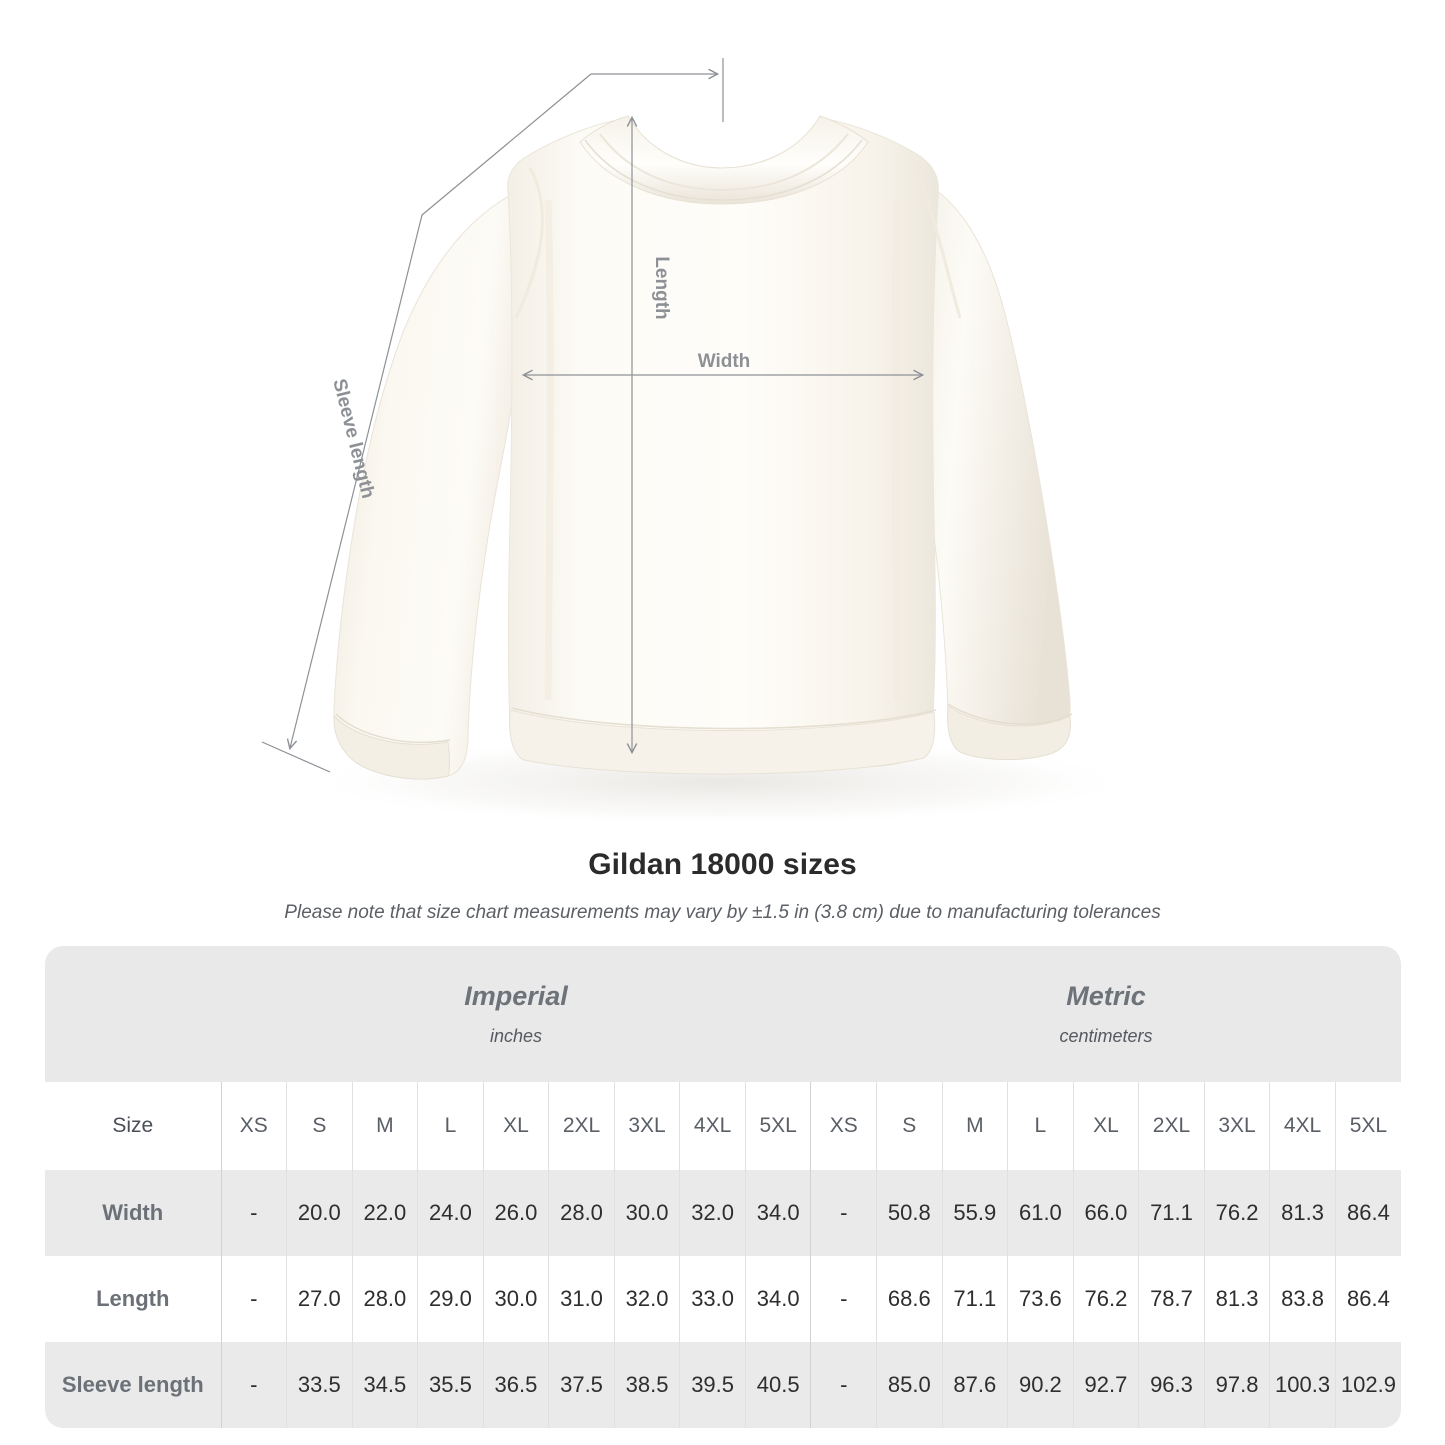  I want to click on cell-width-metric-s: 50.8, so click(909, 1213).